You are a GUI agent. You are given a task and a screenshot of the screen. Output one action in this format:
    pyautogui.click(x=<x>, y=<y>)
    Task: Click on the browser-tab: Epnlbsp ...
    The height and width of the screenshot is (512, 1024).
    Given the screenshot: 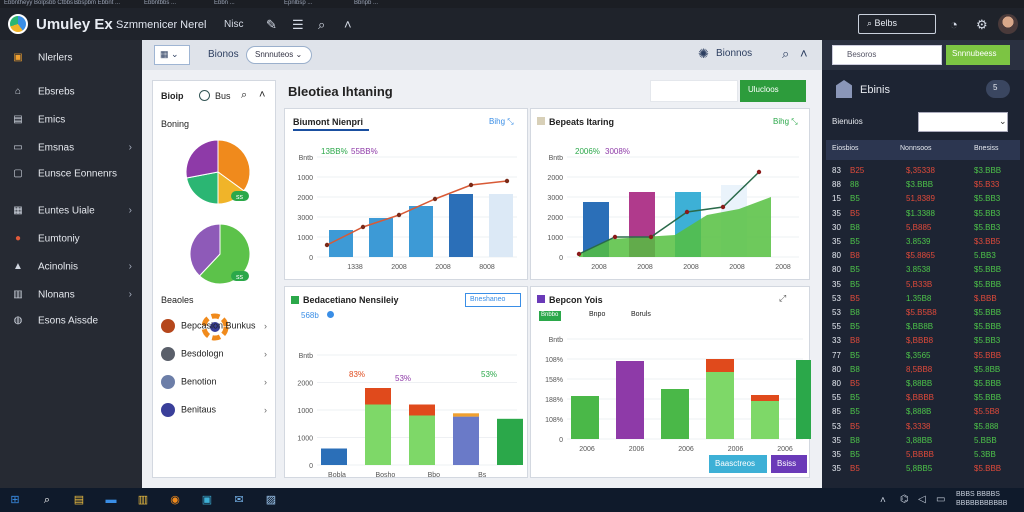 What is the action you would take?
    pyautogui.click(x=298, y=3)
    